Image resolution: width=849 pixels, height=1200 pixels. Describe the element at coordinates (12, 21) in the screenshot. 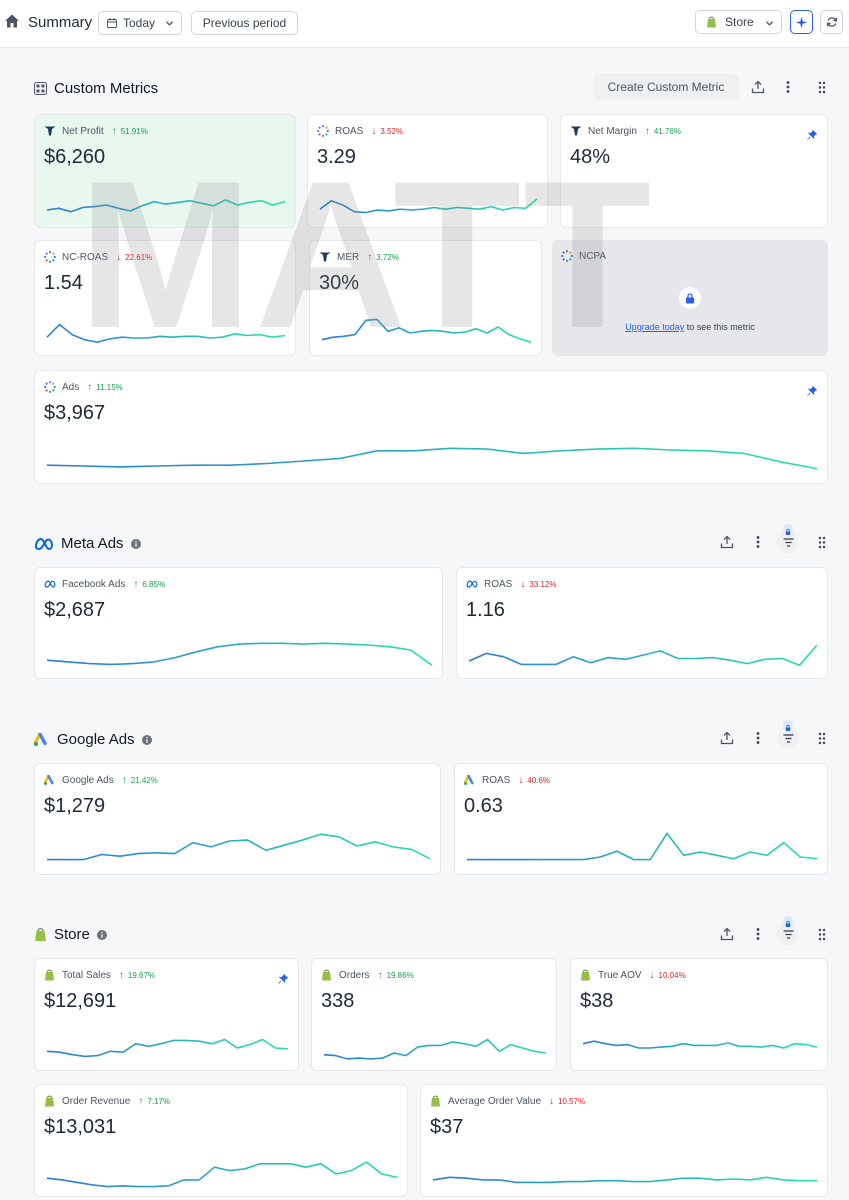

I see `home-icon` at that location.